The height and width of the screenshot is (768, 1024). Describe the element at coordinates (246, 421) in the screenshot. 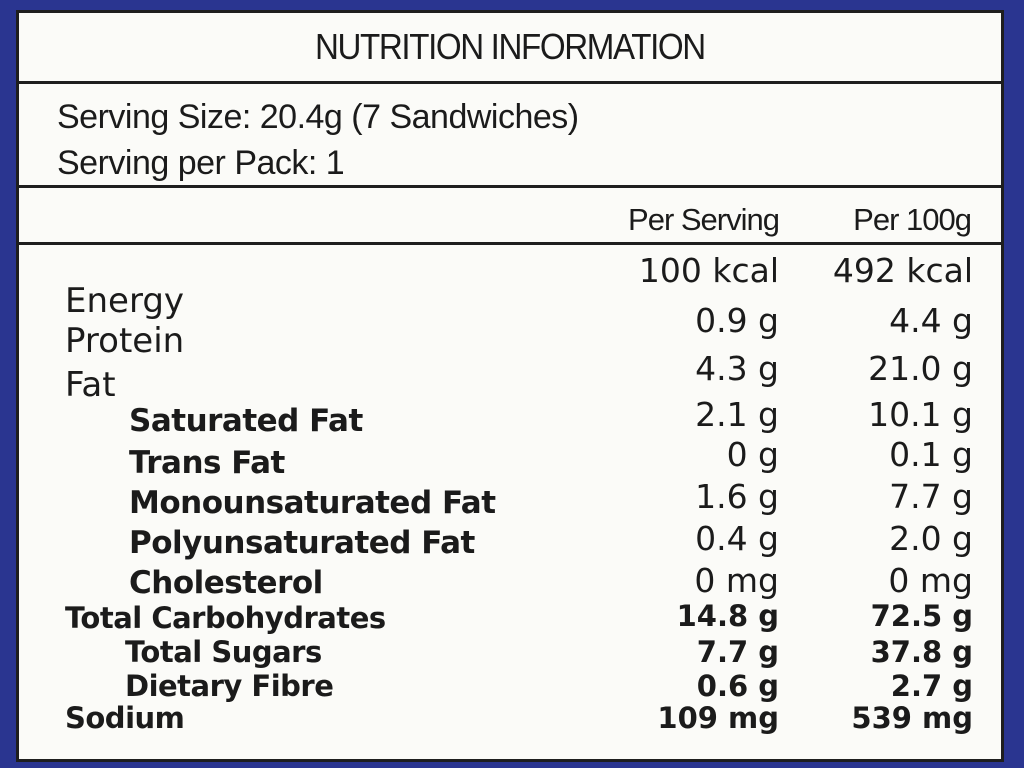

I see `nutrient-name: Saturated Fat` at that location.